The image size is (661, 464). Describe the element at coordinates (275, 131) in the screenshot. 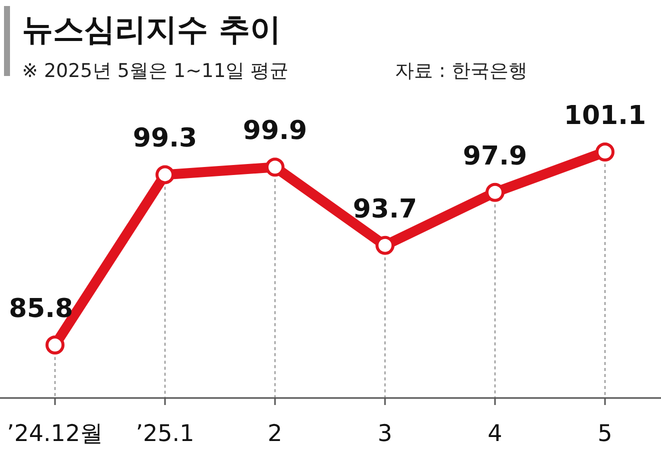

I see `data-label: 99.9` at that location.